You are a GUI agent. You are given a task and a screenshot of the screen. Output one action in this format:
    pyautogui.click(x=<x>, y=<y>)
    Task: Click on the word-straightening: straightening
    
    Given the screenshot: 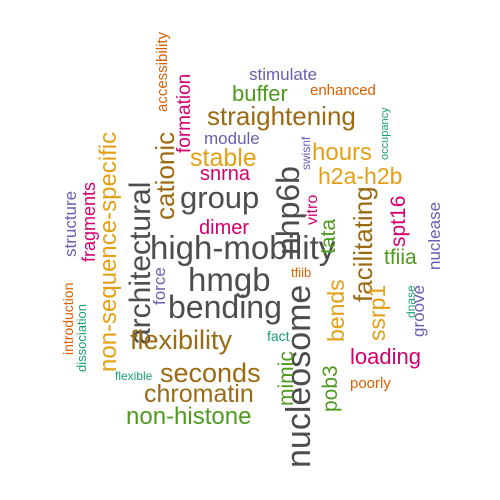 What is the action you would take?
    pyautogui.click(x=281, y=116)
    